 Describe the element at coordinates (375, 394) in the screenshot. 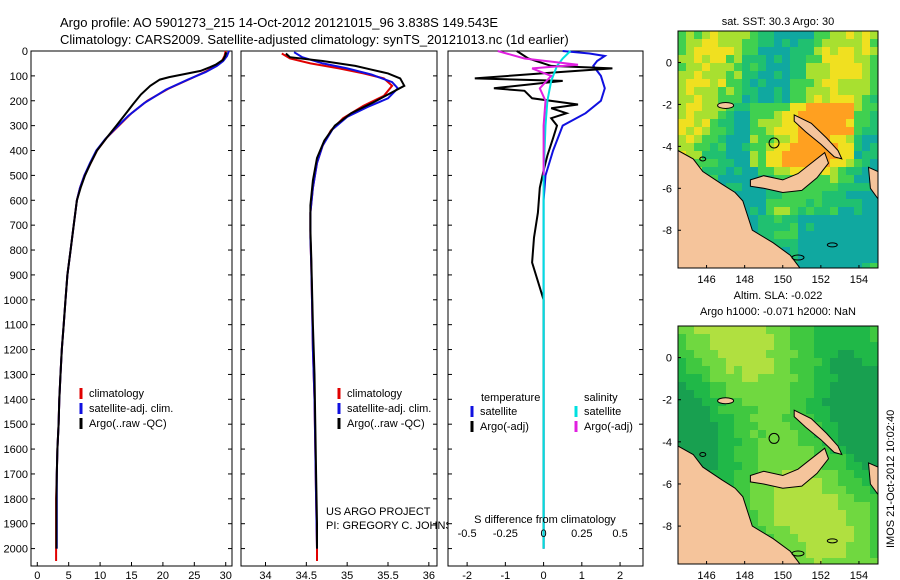

I see `legend-label: climatology` at that location.